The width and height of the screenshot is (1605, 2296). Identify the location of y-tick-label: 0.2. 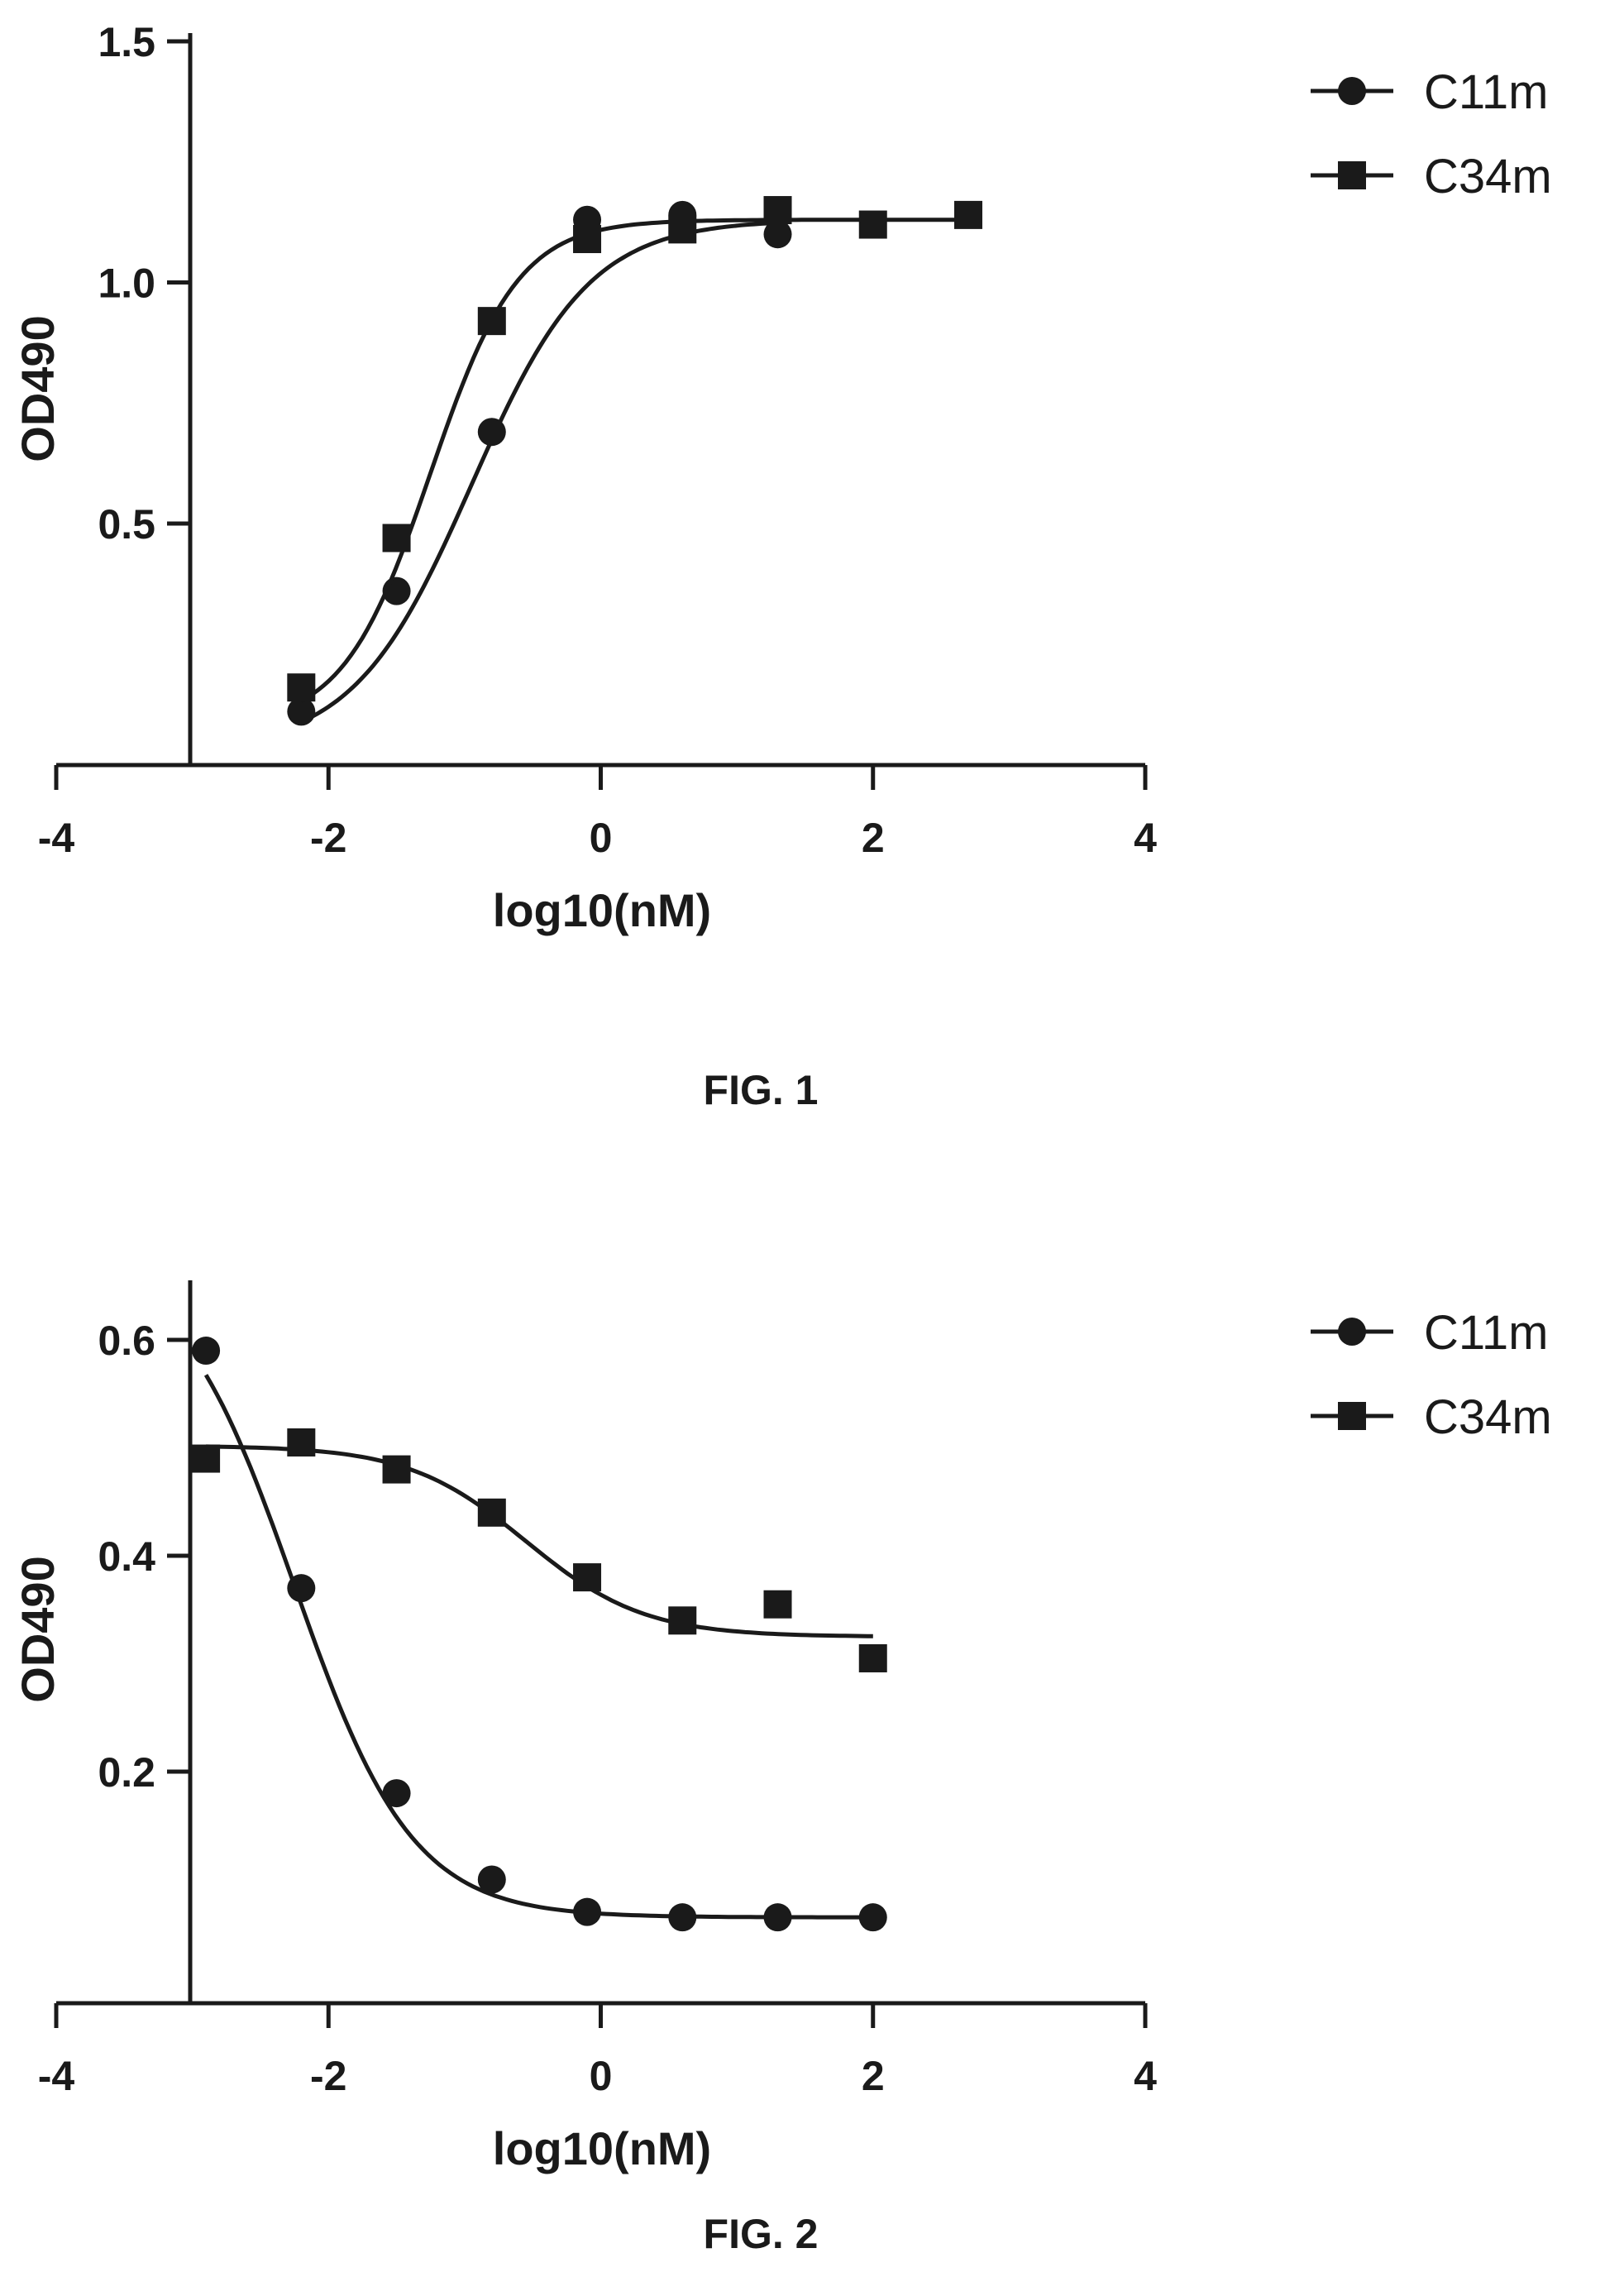
(127, 1773).